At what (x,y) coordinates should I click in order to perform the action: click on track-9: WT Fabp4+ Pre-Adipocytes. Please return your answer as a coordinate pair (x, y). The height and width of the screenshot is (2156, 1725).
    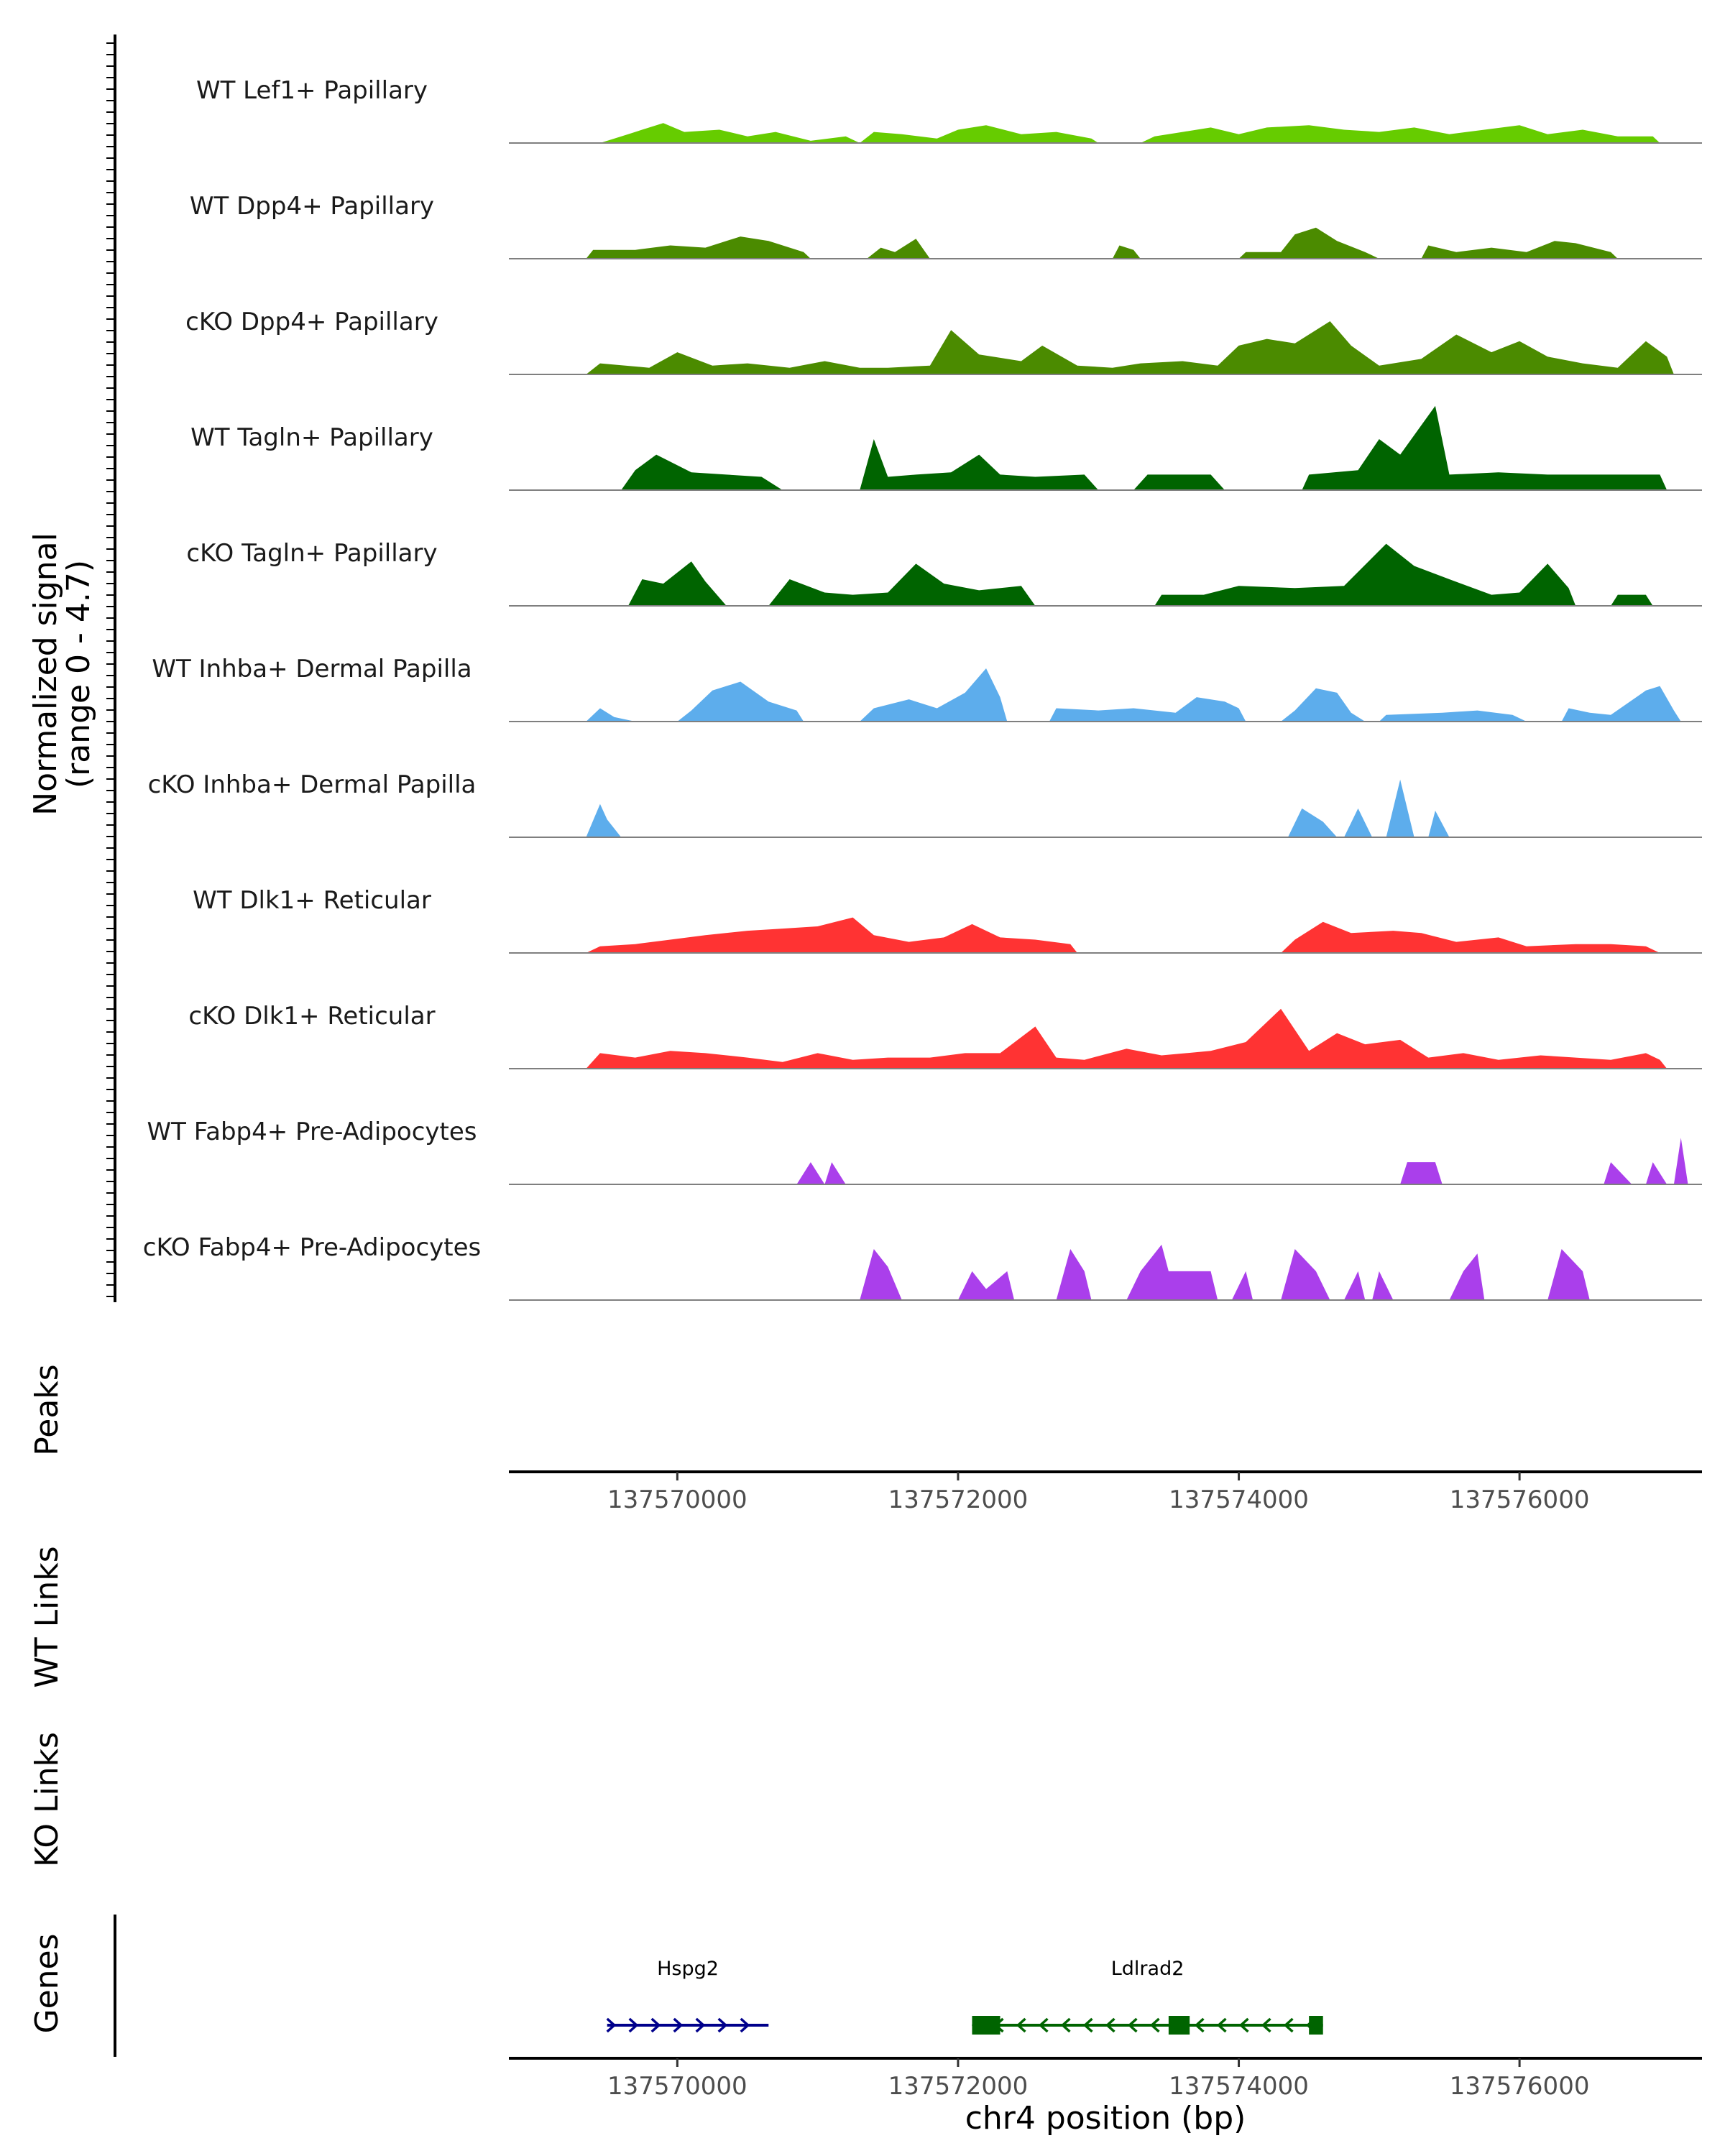
    Looking at the image, I should click on (924, 1151).